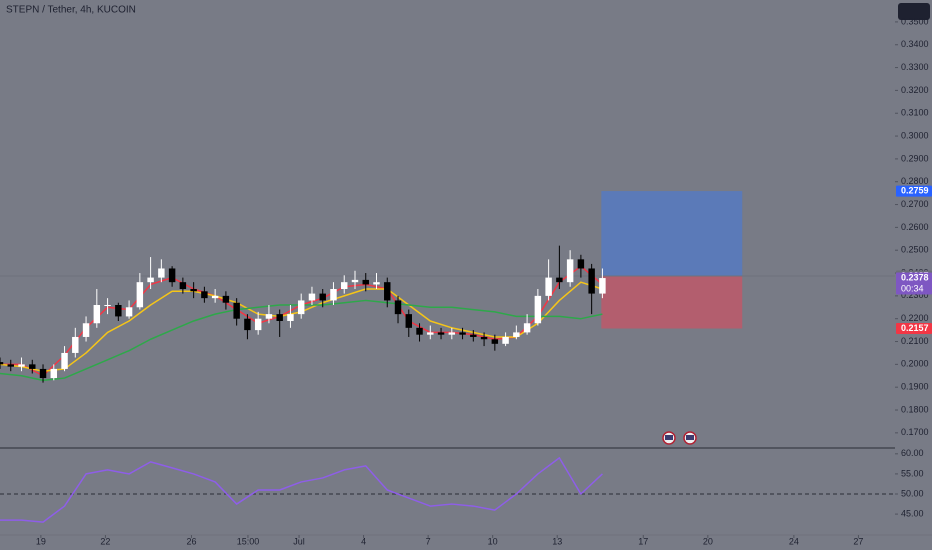  I want to click on y-tick-label: 0.1700, so click(915, 432).